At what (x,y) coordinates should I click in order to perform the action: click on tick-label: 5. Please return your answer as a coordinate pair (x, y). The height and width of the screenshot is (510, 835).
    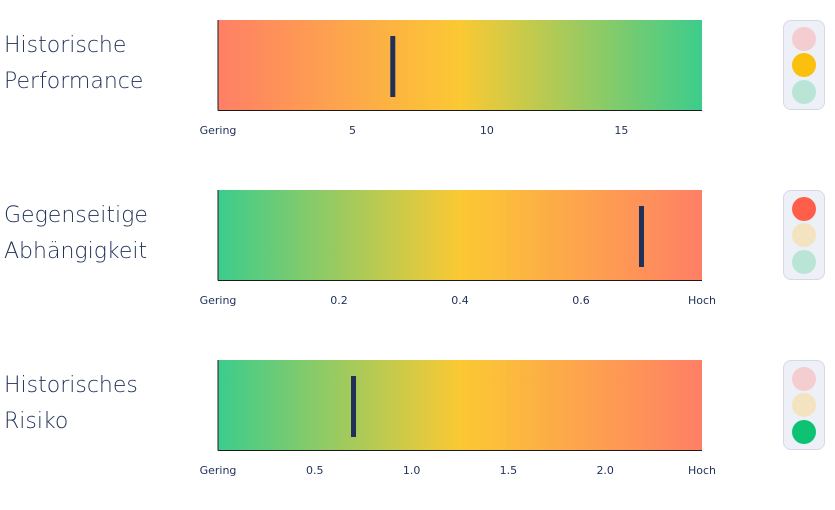
    Looking at the image, I should click on (352, 130).